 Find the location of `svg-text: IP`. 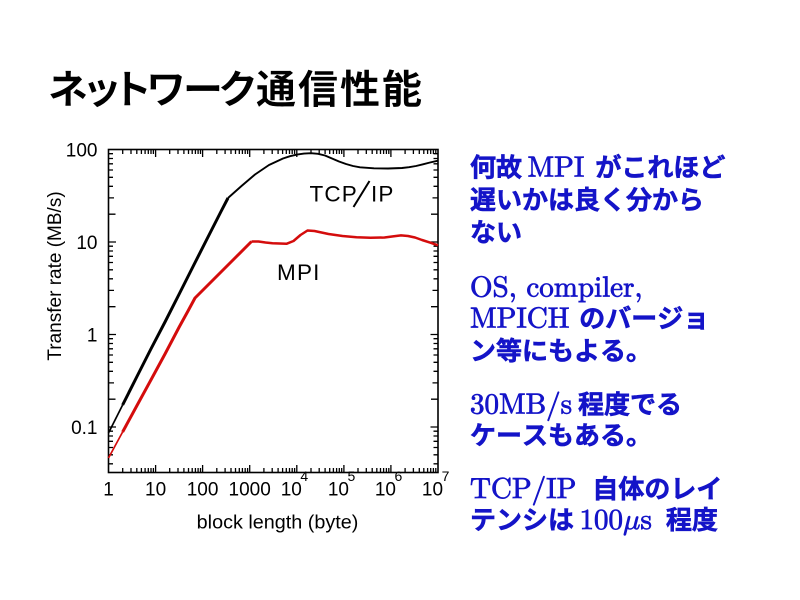

svg-text: IP is located at coordinates (382, 194).